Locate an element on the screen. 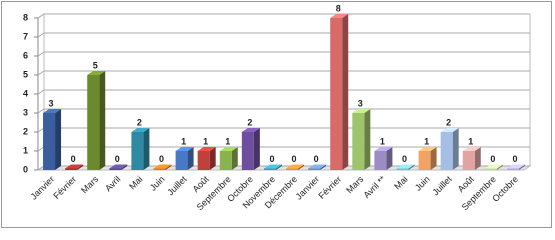 The height and width of the screenshot is (240, 555). y-tick-label: 0 is located at coordinates (25, 169).